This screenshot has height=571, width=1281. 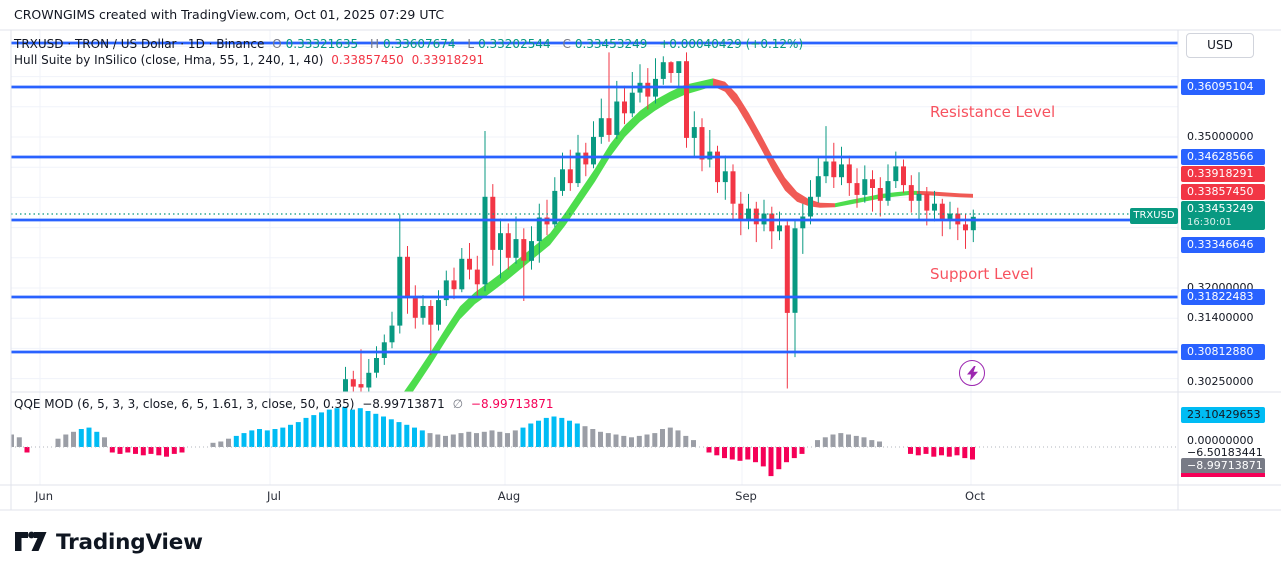 What do you see at coordinates (419, 44) in the screenshot?
I see `high-value: 0.33607674` at bounding box center [419, 44].